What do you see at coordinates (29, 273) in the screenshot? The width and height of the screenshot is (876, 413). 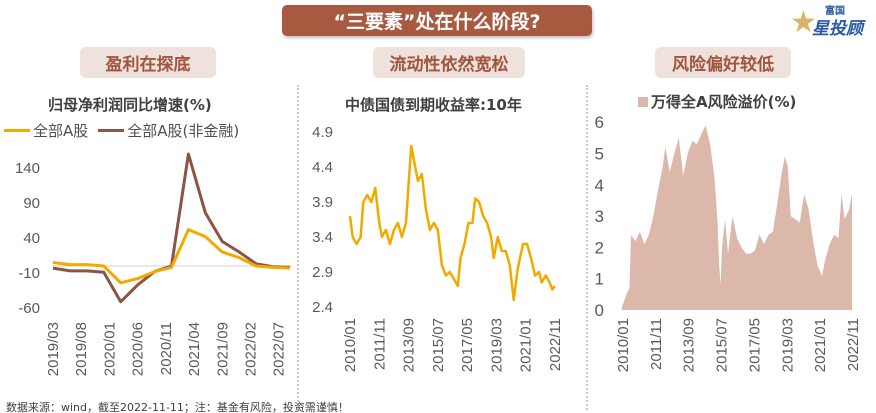 I see `y-tick-label: -10` at bounding box center [29, 273].